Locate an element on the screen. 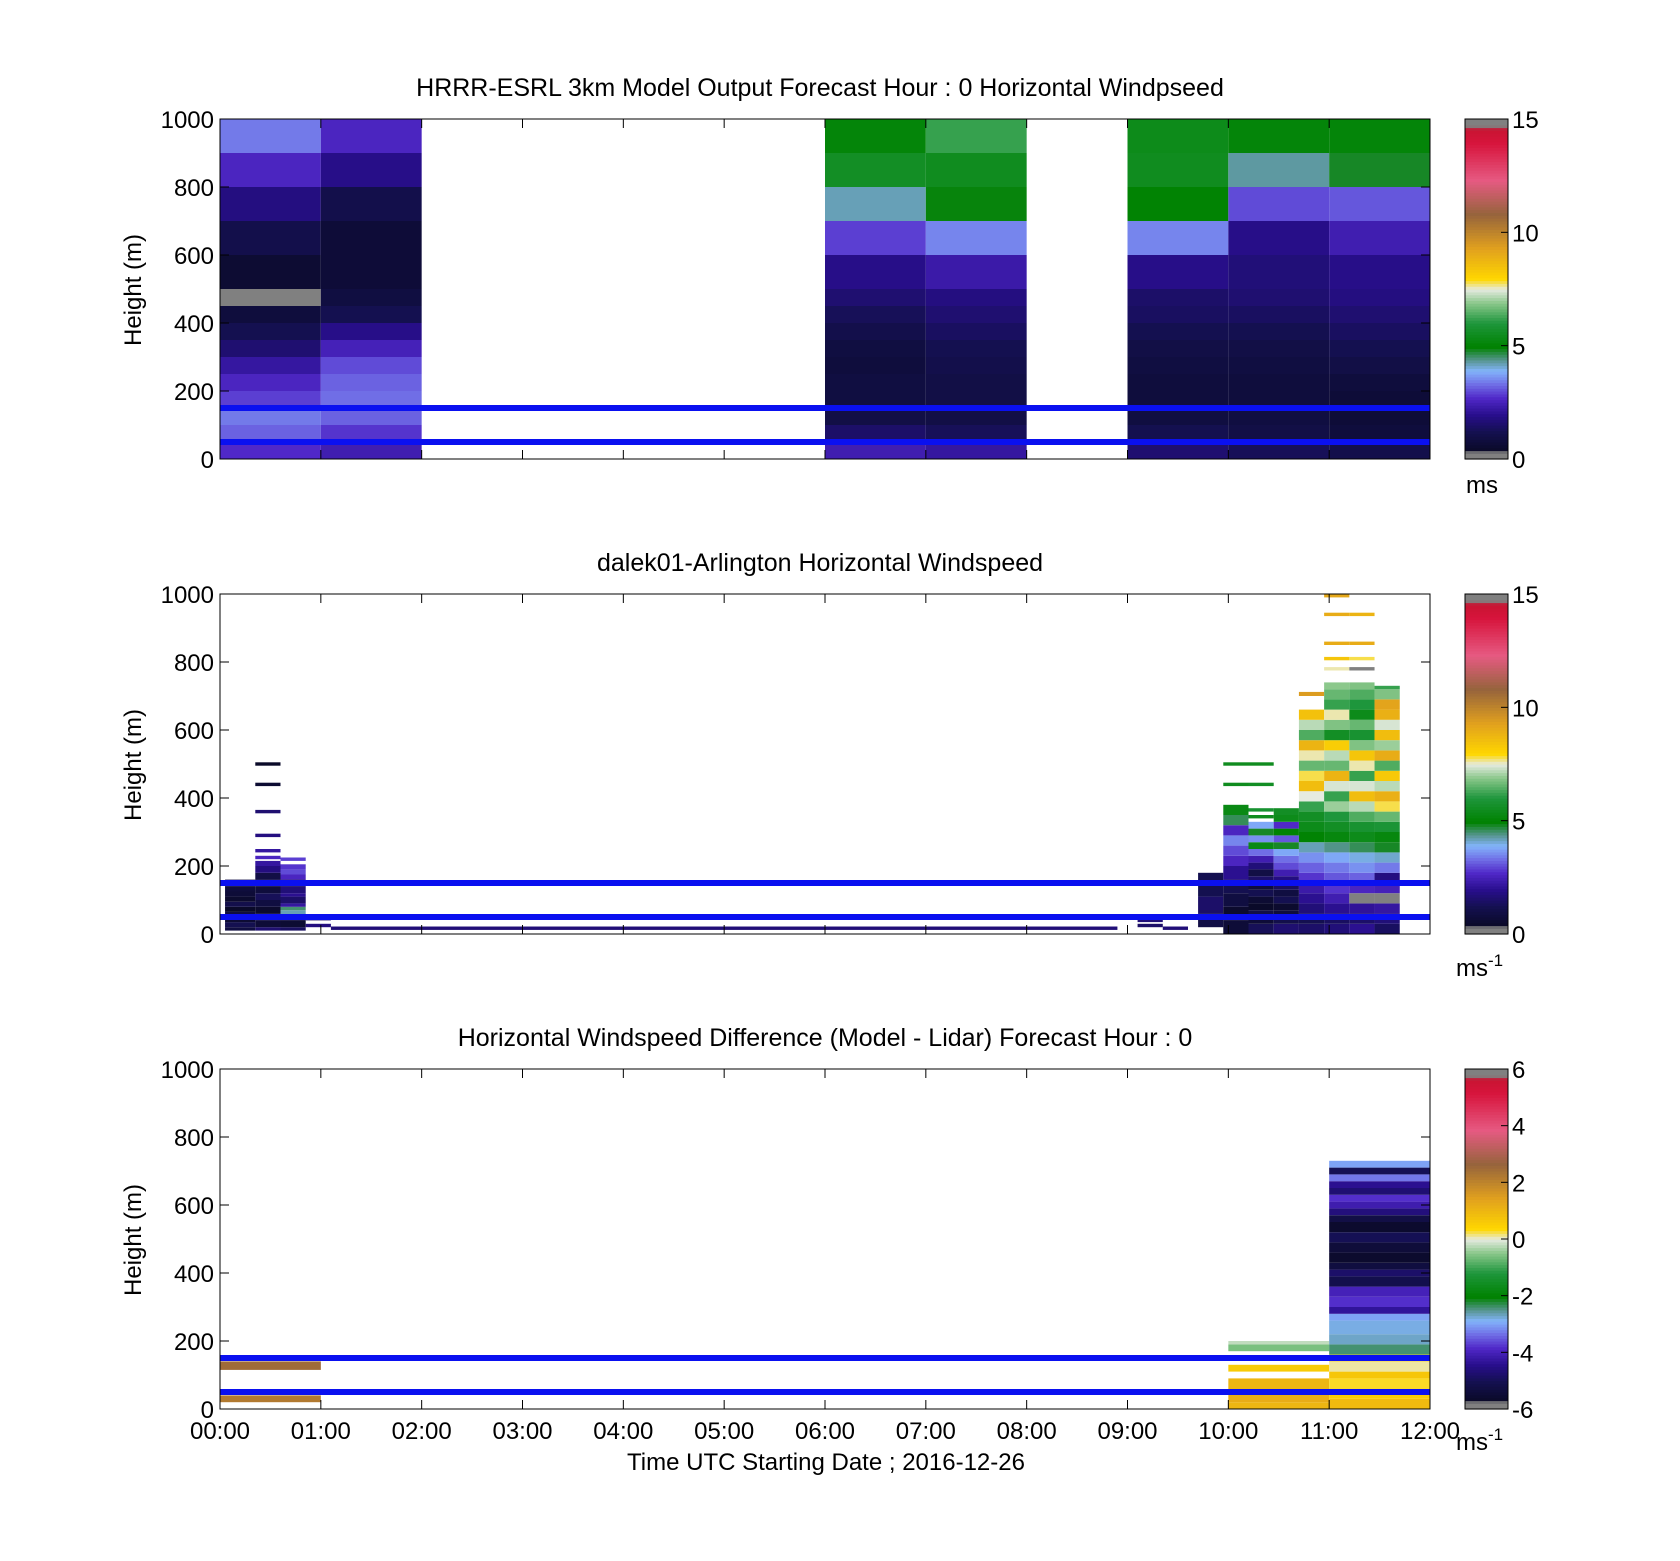  difference-colorbar-tick-label: -2 is located at coordinates (1522, 1297).